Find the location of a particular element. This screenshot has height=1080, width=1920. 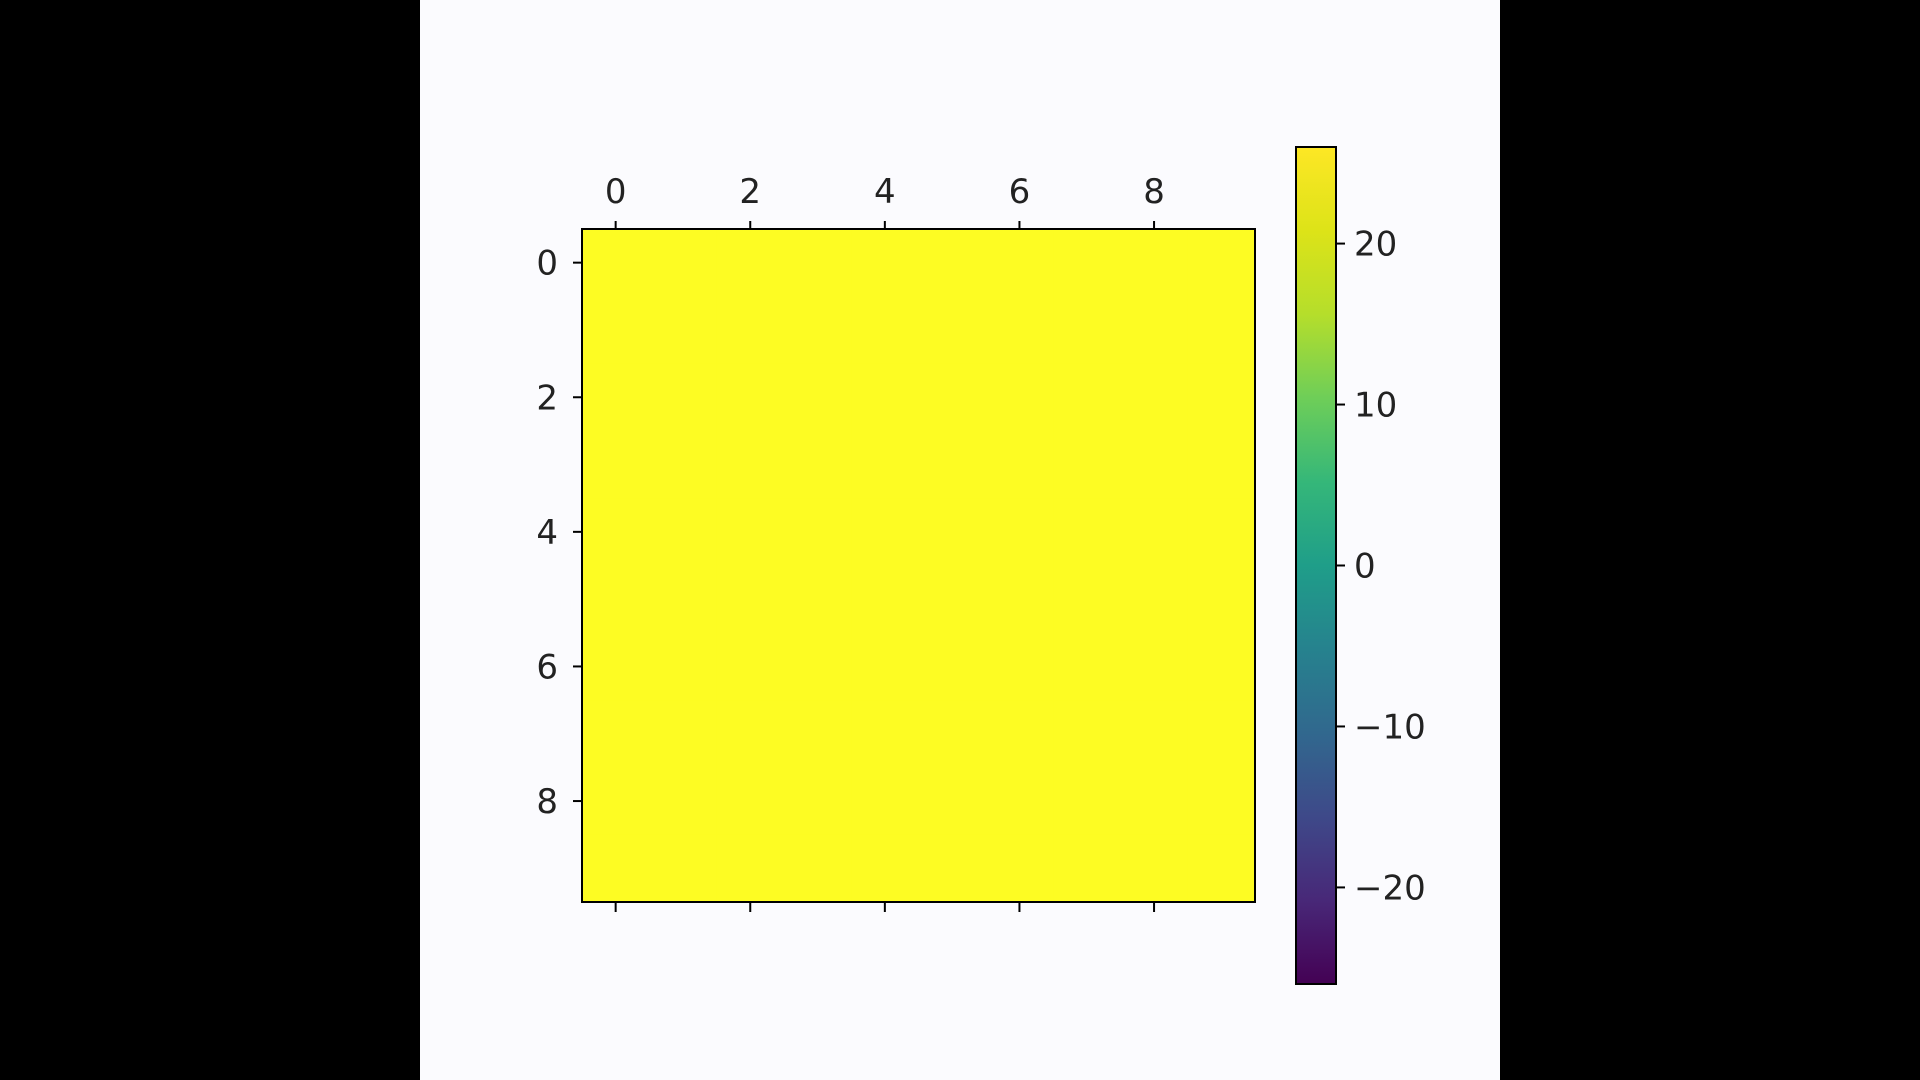

colorbar-tick-label: −20 is located at coordinates (1390, 888).